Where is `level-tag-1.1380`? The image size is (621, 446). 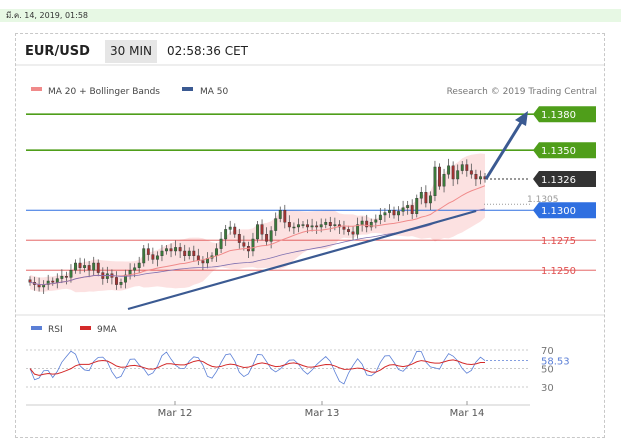 level-tag-1.1380 is located at coordinates (564, 114).